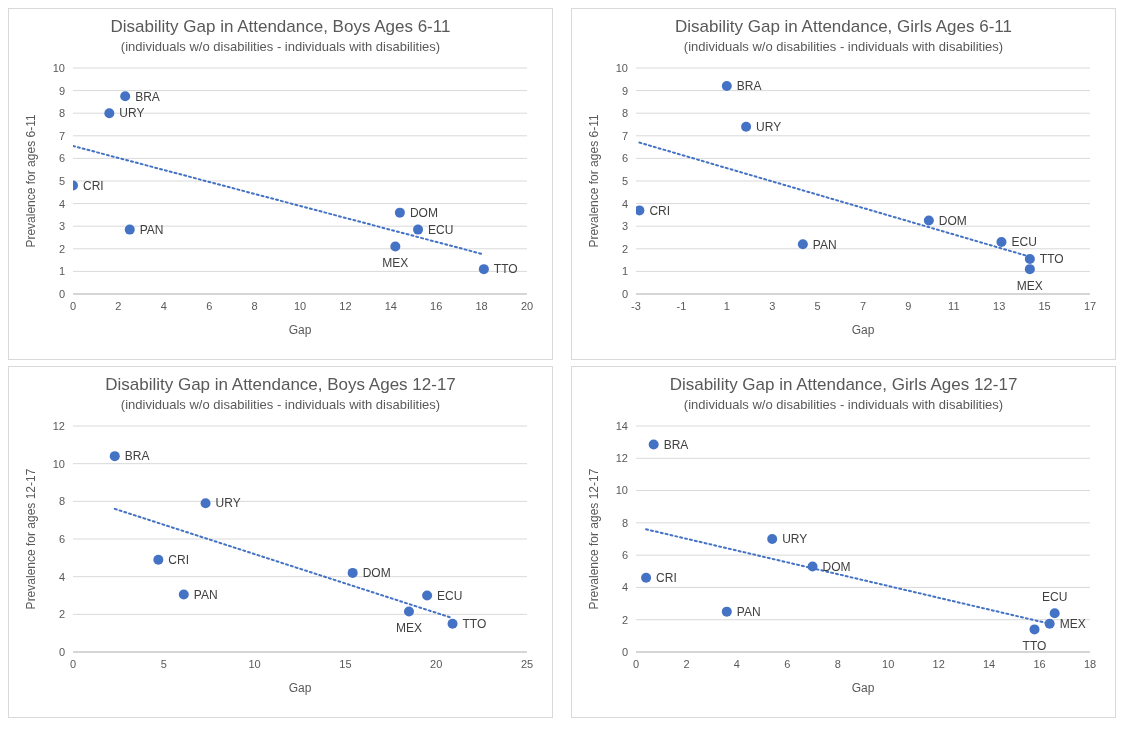  I want to click on x-tick-label: 16, so click(1039, 663).